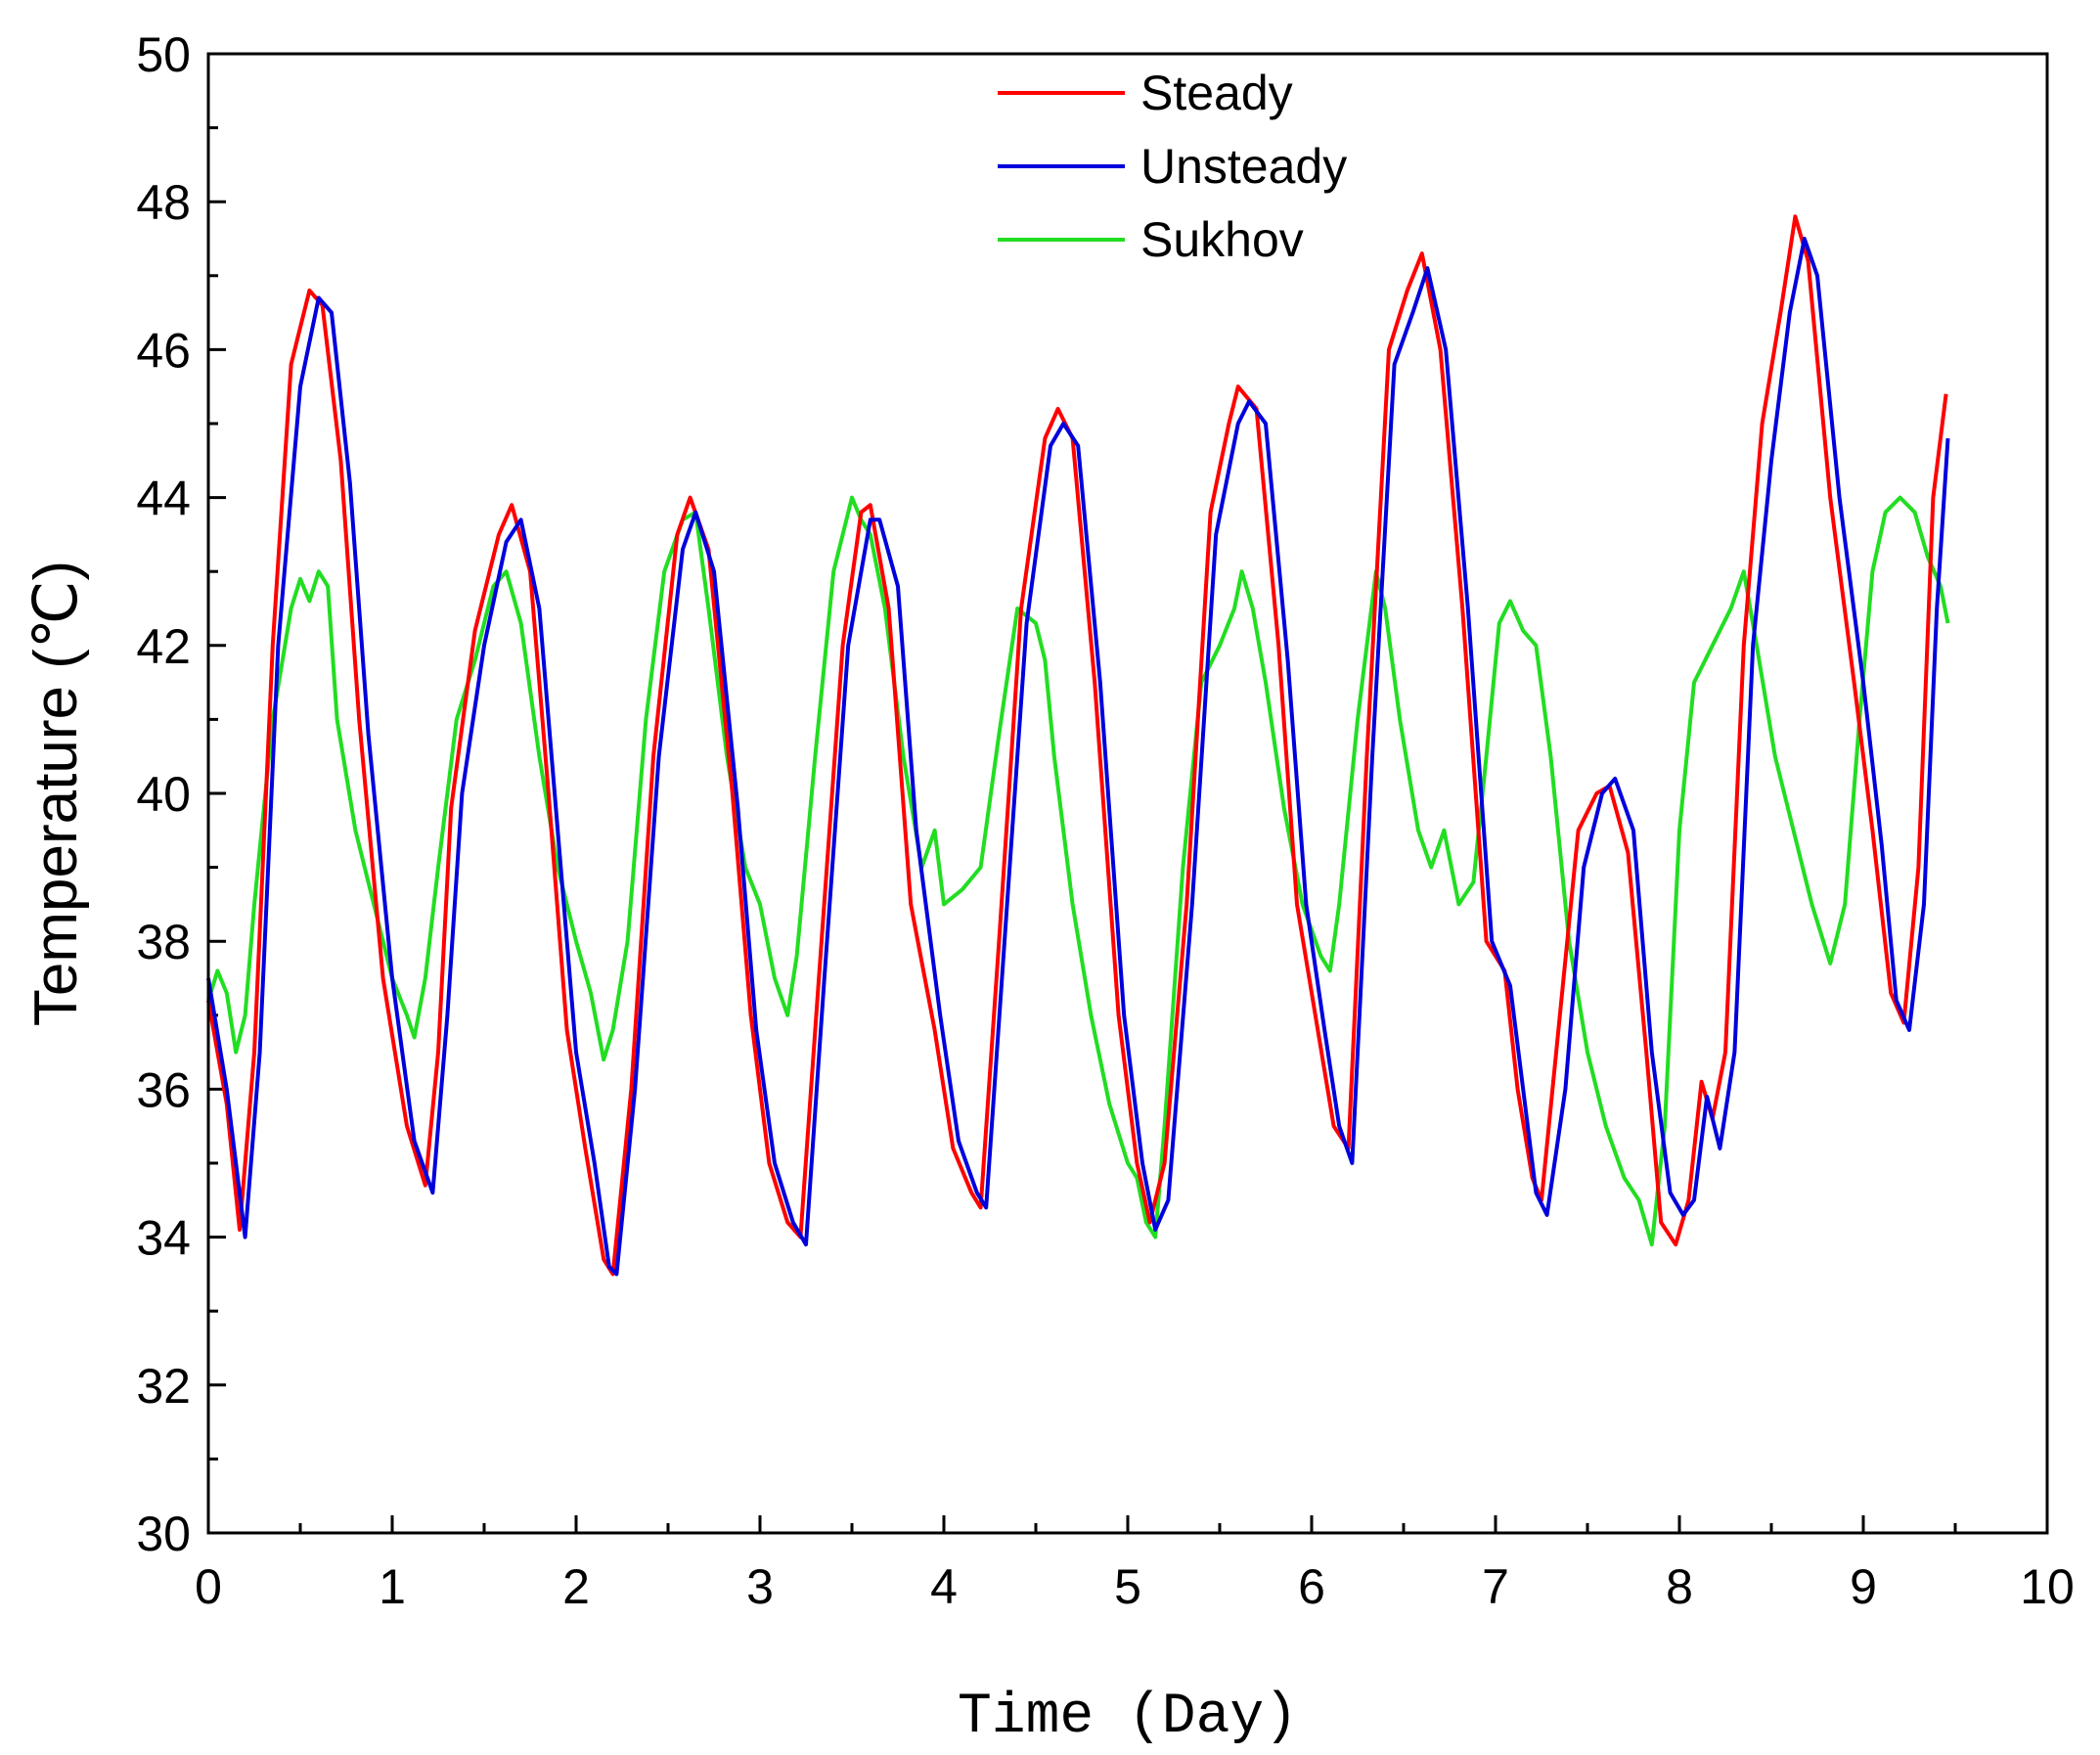 This screenshot has height=1755, width=2100. Describe the element at coordinates (1216, 93) in the screenshot. I see `legend-label-steady: Steady` at that location.